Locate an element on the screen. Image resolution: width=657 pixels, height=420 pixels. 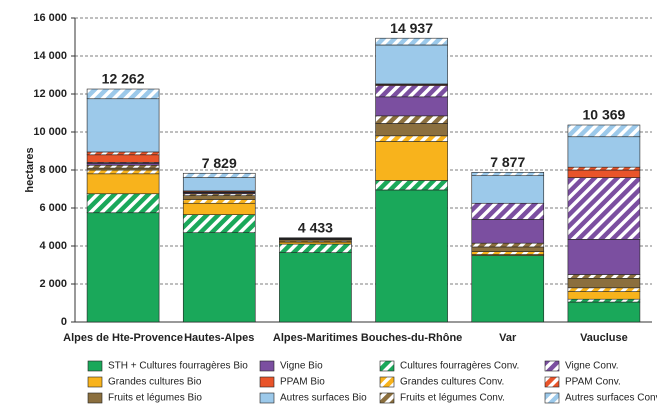
legend-label: Grandes cultures Bio is located at coordinates (155, 382).